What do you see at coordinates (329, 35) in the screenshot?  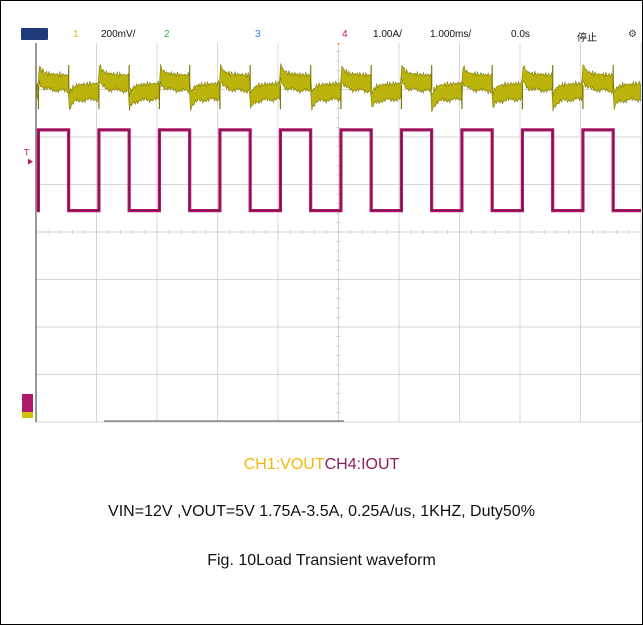 I see `scope-status-bar: 1 200mV/ 2 3 4 1.00A/ 1.000ms/ 0.0s 停止 ⚙` at bounding box center [329, 35].